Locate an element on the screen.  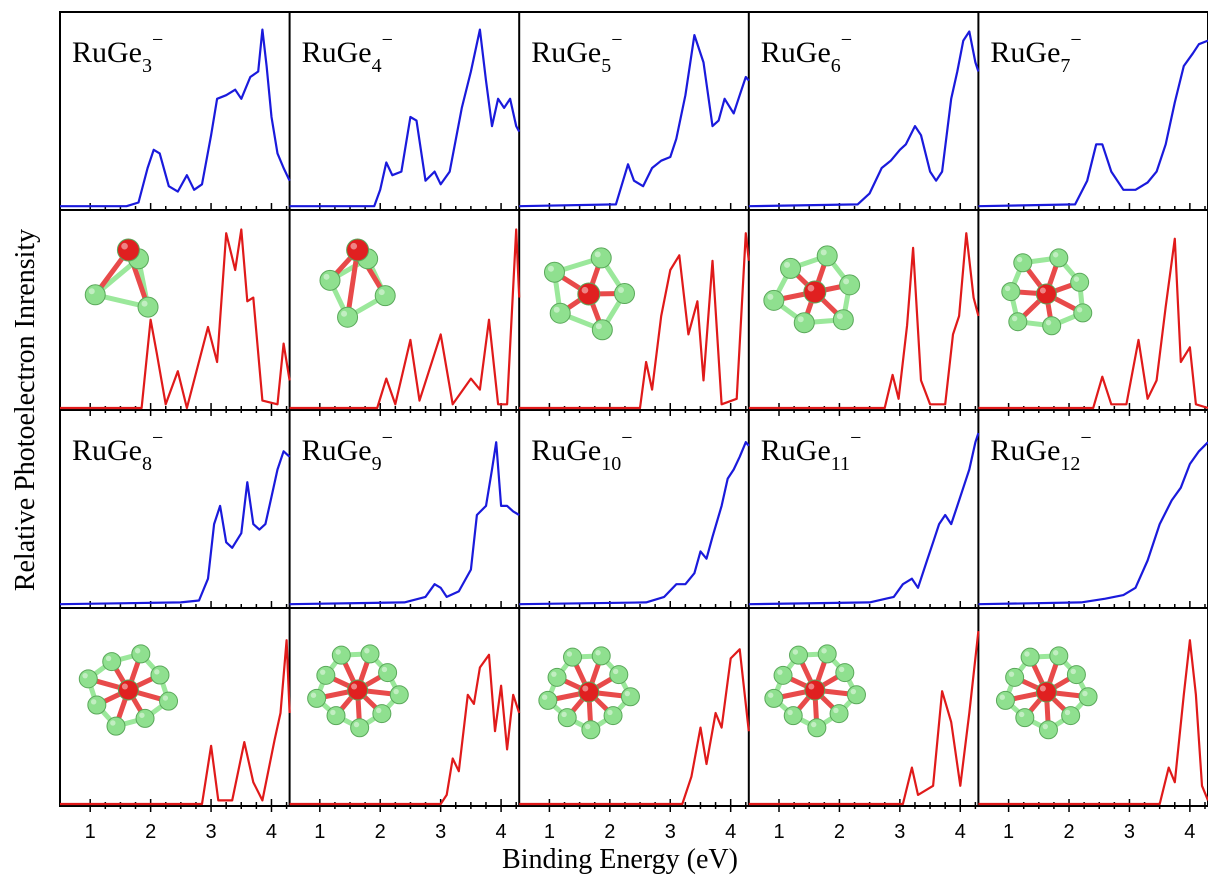
cluster-label: RuGe6− is located at coordinates (806, 53).